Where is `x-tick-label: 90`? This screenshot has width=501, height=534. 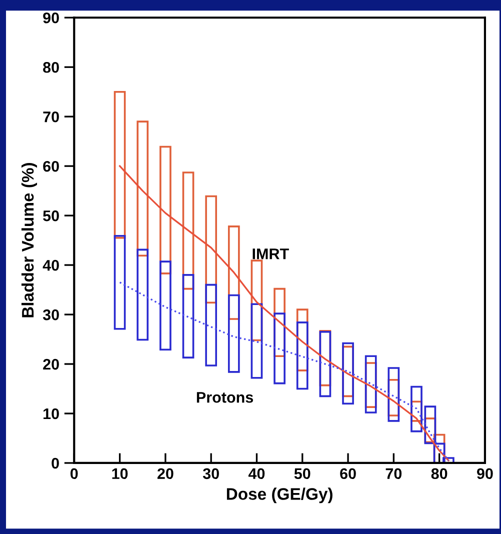 x-tick-label: 90 is located at coordinates (485, 474).